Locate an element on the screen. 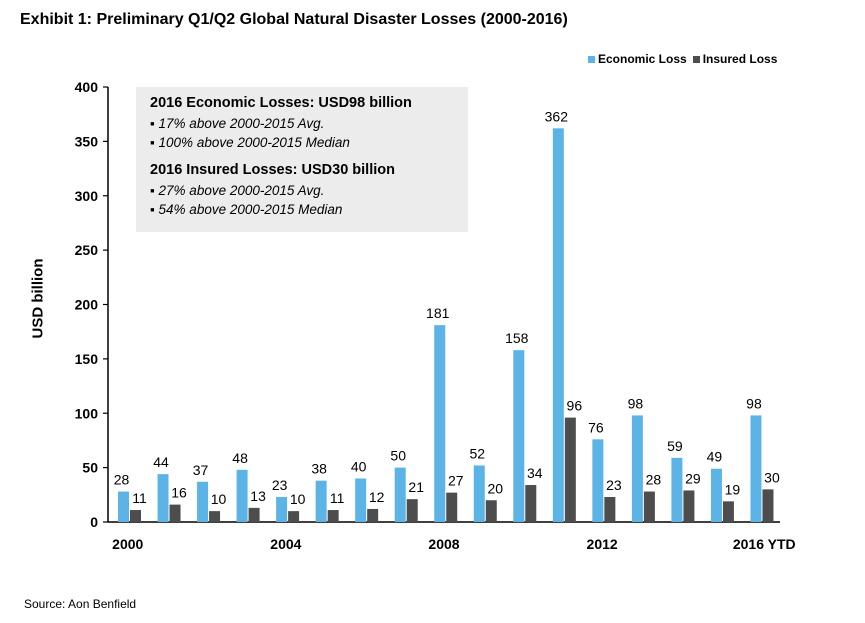 The width and height of the screenshot is (865, 623). economic-bullet-avg: ▪ 17% above 2000-2015 Avg. is located at coordinates (237, 123).